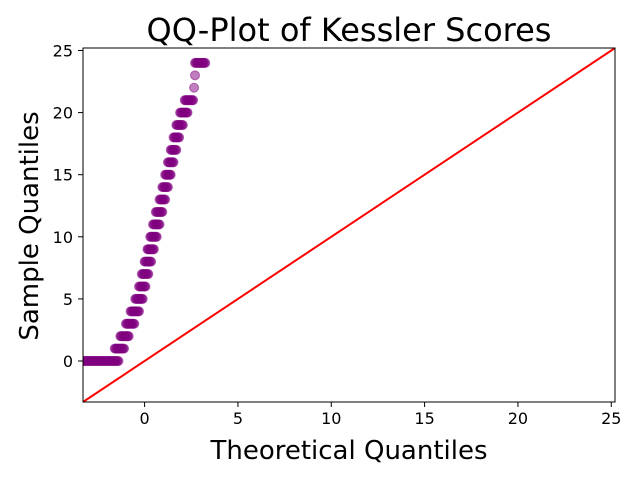 Image resolution: width=640 pixels, height=480 pixels. What do you see at coordinates (63, 50) in the screenshot?
I see `y-tick-label: 25` at bounding box center [63, 50].